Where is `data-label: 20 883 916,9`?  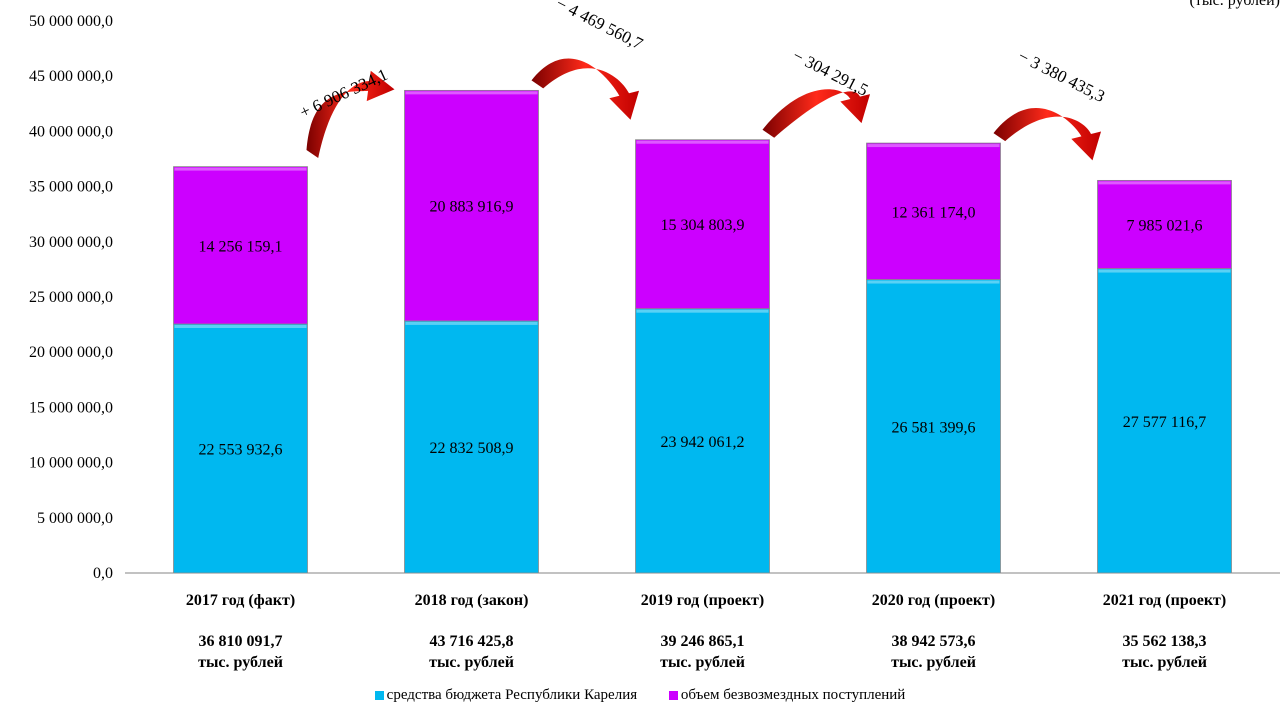
data-label: 20 883 916,9 is located at coordinates (472, 207).